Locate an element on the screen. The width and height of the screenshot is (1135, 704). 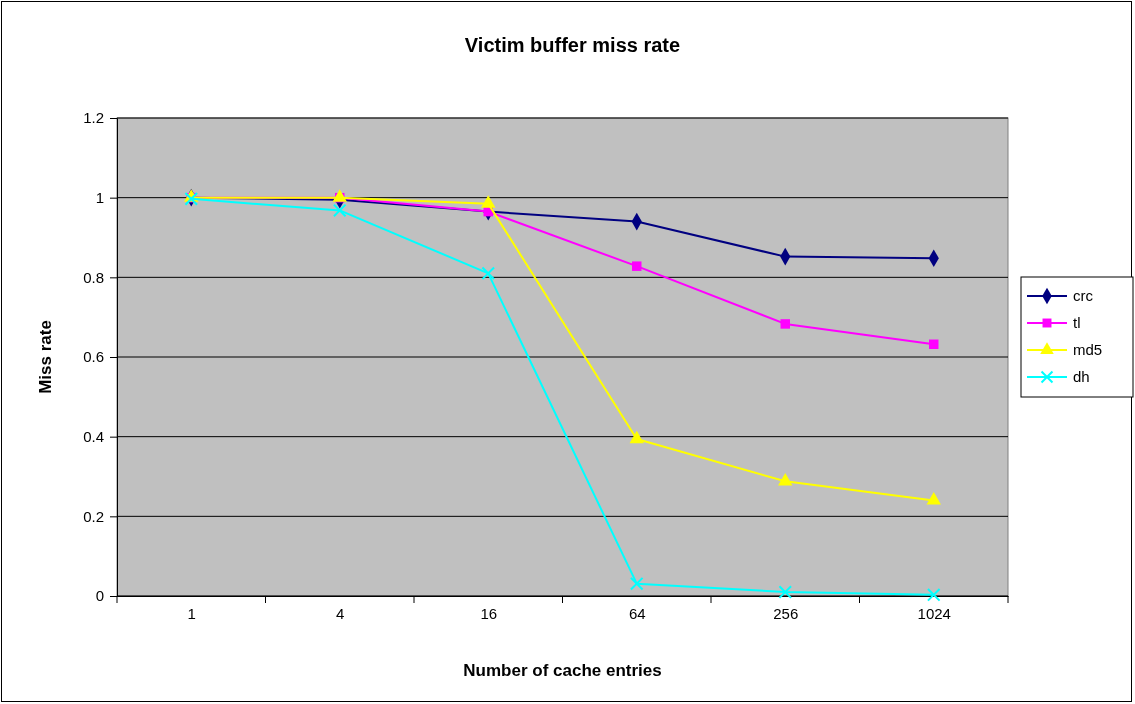
x-tick-label: 1 is located at coordinates (191, 613).